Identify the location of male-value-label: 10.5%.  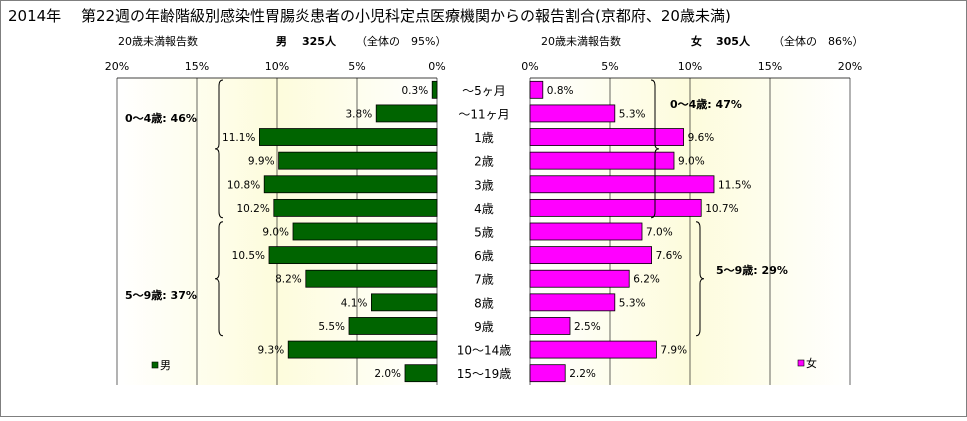
(248, 256).